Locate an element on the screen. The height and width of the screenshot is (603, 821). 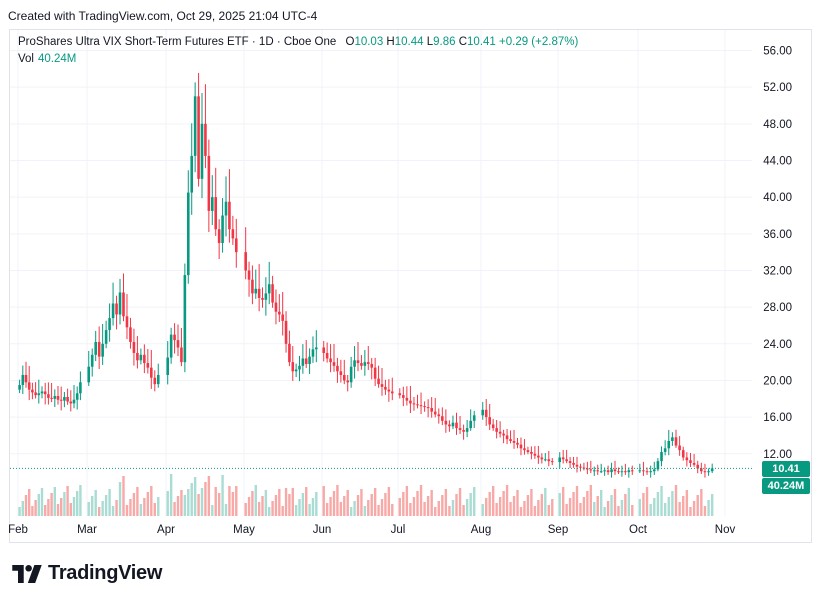
legend-low-key: L is located at coordinates (430, 42).